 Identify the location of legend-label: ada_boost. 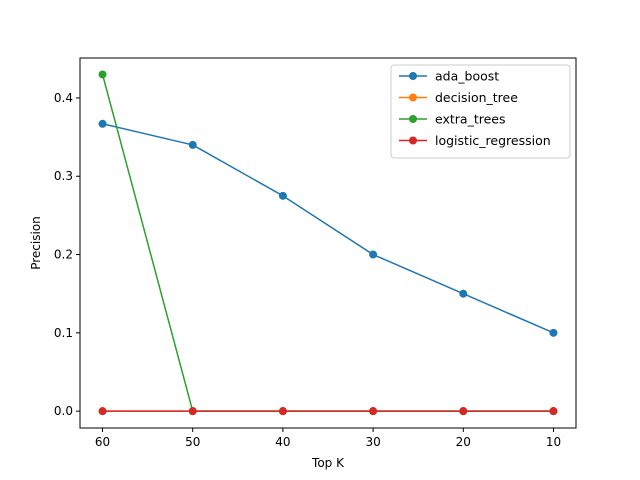
(467, 76).